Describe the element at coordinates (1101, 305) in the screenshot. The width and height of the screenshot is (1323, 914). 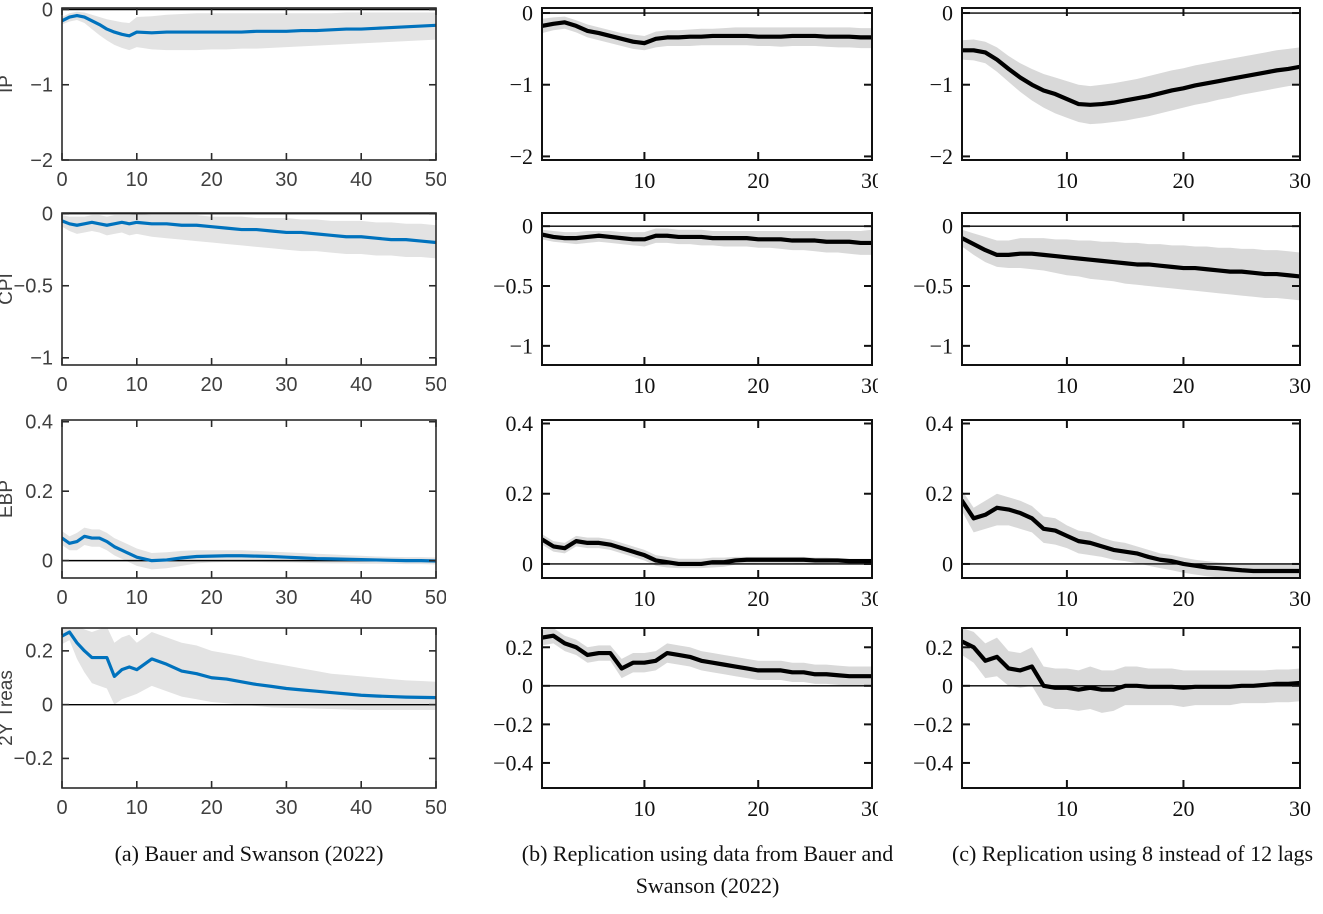
I see `chart-panel-c-cpi: 10 20 30 0 −0.5 −1` at that location.